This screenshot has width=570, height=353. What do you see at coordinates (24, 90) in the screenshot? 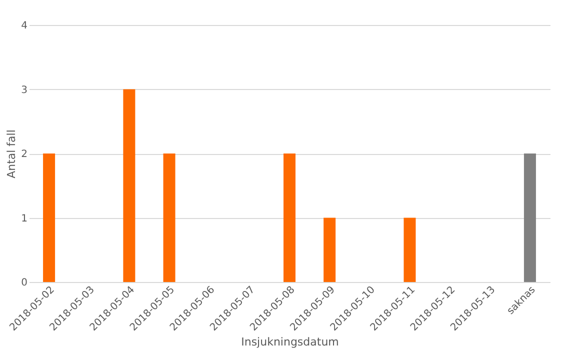
I see `y-tick-label: 3` at bounding box center [24, 90].